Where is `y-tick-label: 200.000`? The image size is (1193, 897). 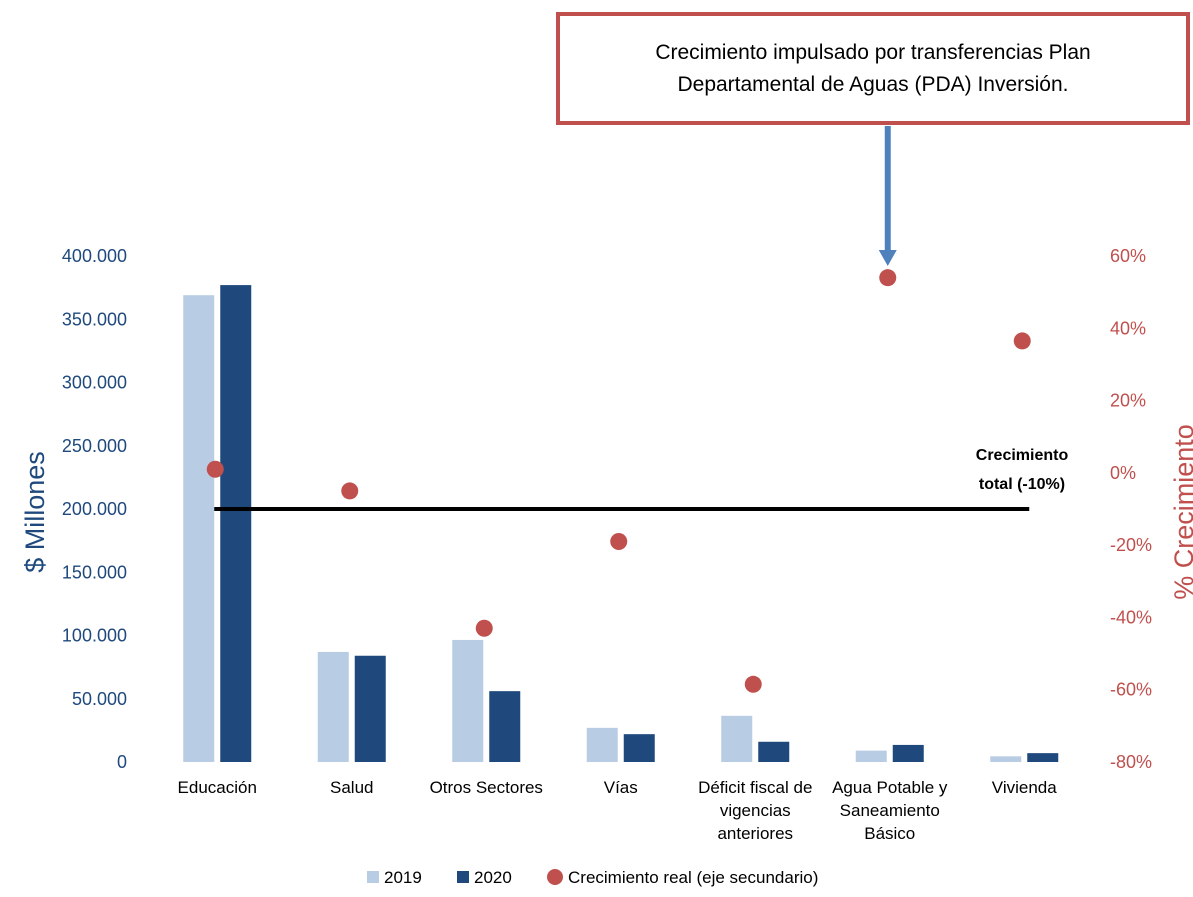 y-tick-label: 200.000 is located at coordinates (94, 509).